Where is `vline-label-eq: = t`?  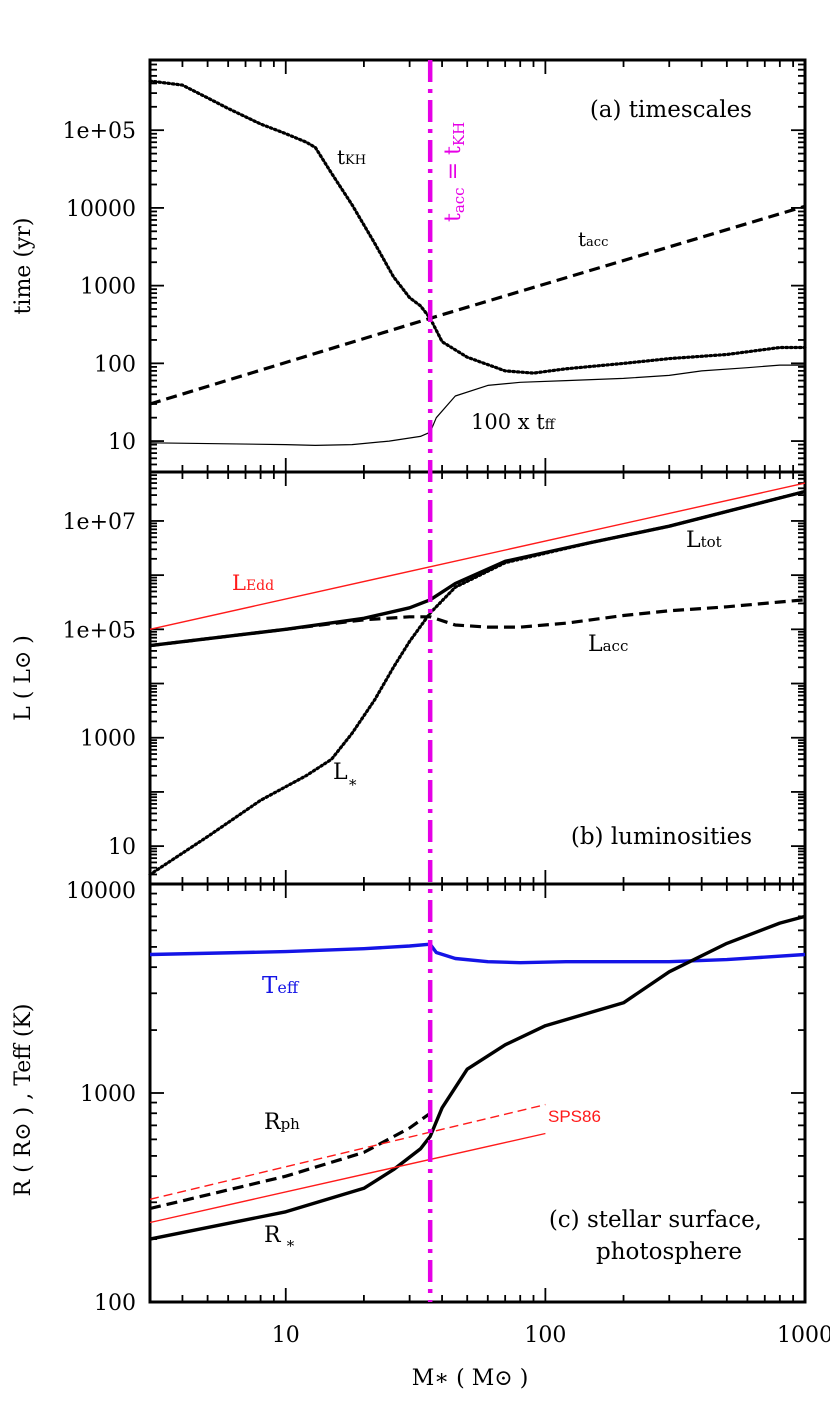 vline-label-eq: = t is located at coordinates (453, 166).